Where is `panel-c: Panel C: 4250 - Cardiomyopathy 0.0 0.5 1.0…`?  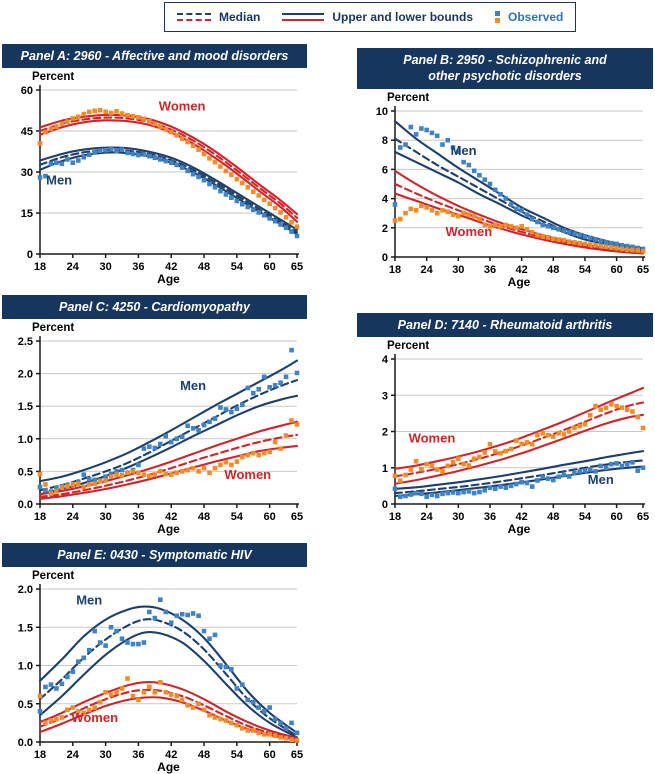
panel-c: Panel C: 4250 - Cardiomyopathy 0.0 0.5 1.0… is located at coordinates (154, 416).